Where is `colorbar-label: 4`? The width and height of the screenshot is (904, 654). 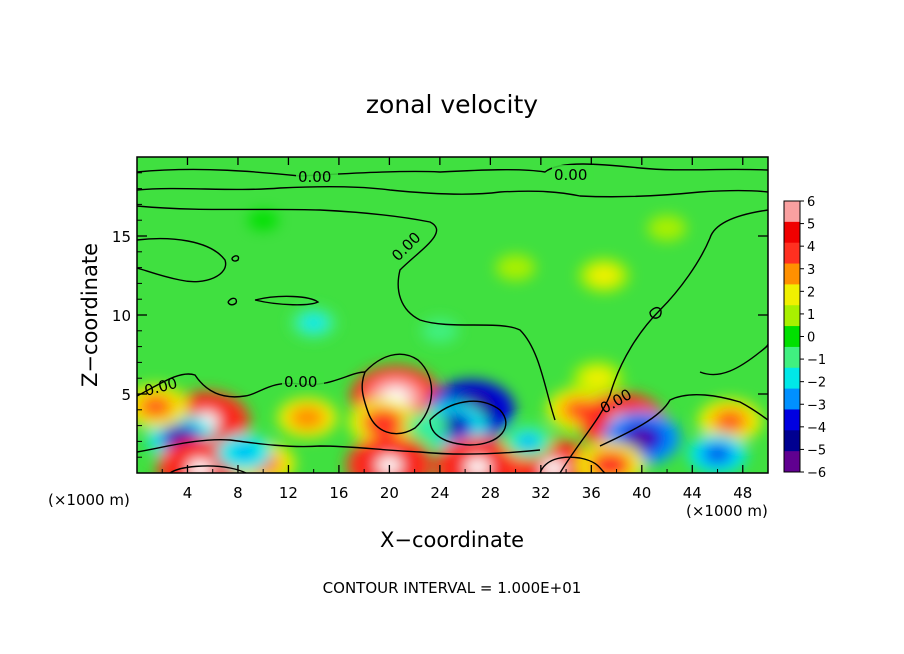 colorbar-label: 4 is located at coordinates (811, 247).